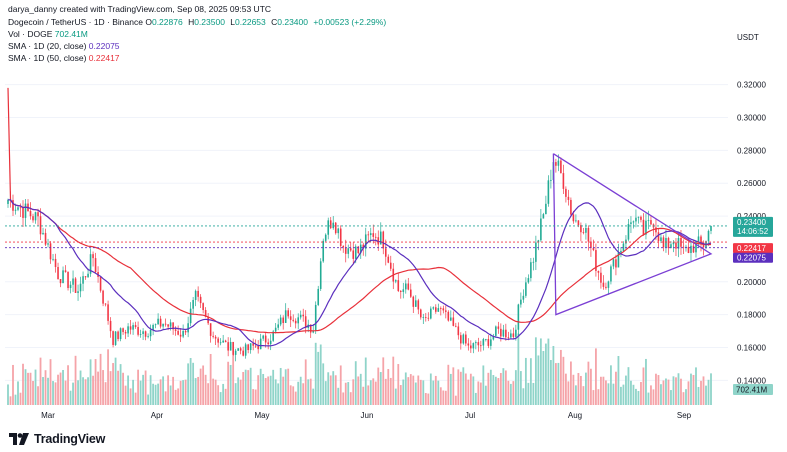 The image size is (787, 452). What do you see at coordinates (751, 118) in the screenshot?
I see `price-tick: 0.30000` at bounding box center [751, 118].